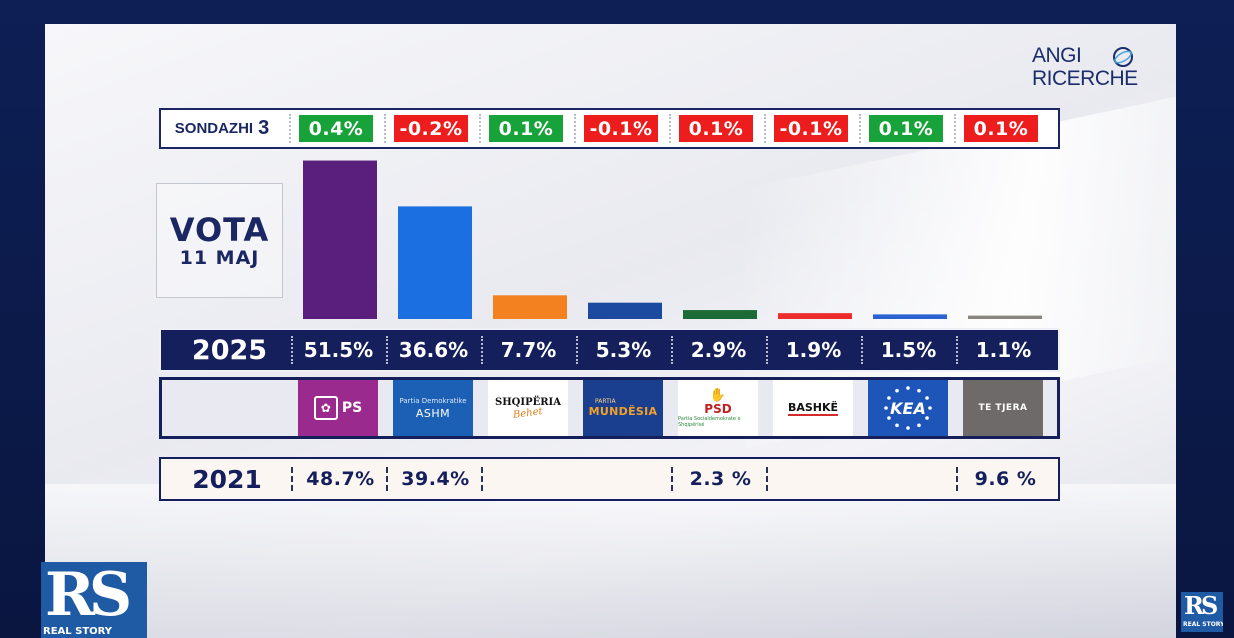 This screenshot has height=638, width=1234. What do you see at coordinates (325, 408) in the screenshot?
I see `ps-rose-icon: ✿` at bounding box center [325, 408].